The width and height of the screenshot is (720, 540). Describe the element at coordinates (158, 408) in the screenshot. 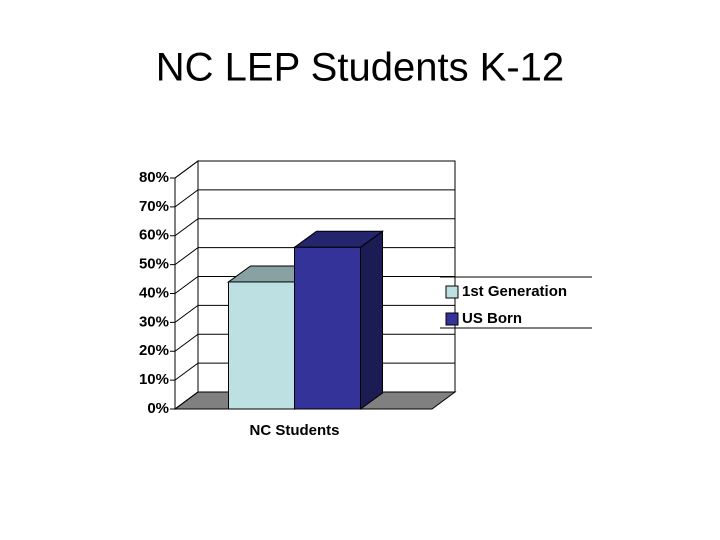

I see `y-tick-label: 0%` at that location.